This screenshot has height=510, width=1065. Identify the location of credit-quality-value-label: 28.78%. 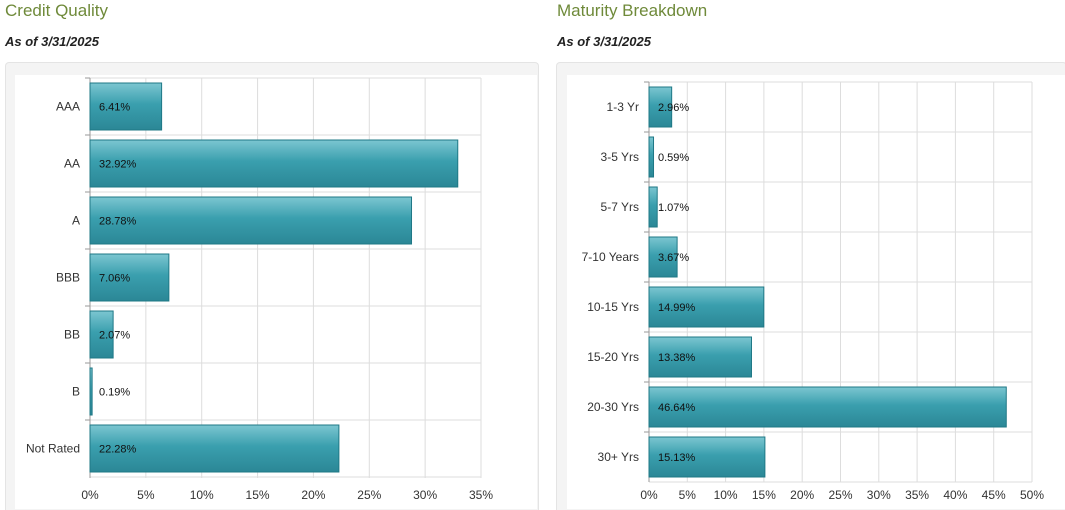
(118, 222).